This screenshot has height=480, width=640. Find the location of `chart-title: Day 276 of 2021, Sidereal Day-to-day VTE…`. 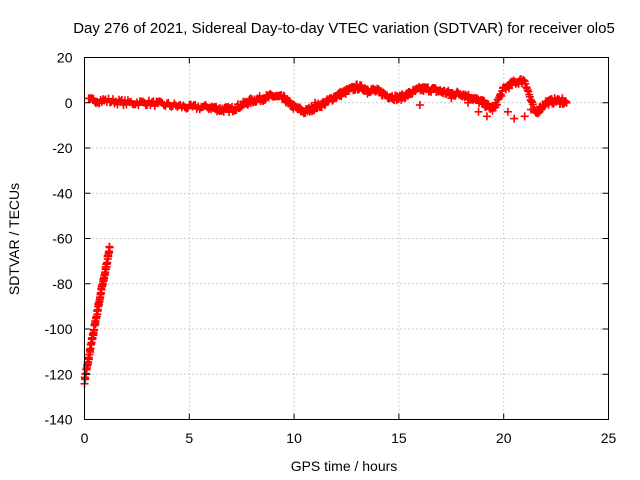

chart-title: Day 276 of 2021, Sidereal Day-to-day VTE… is located at coordinates (344, 28).